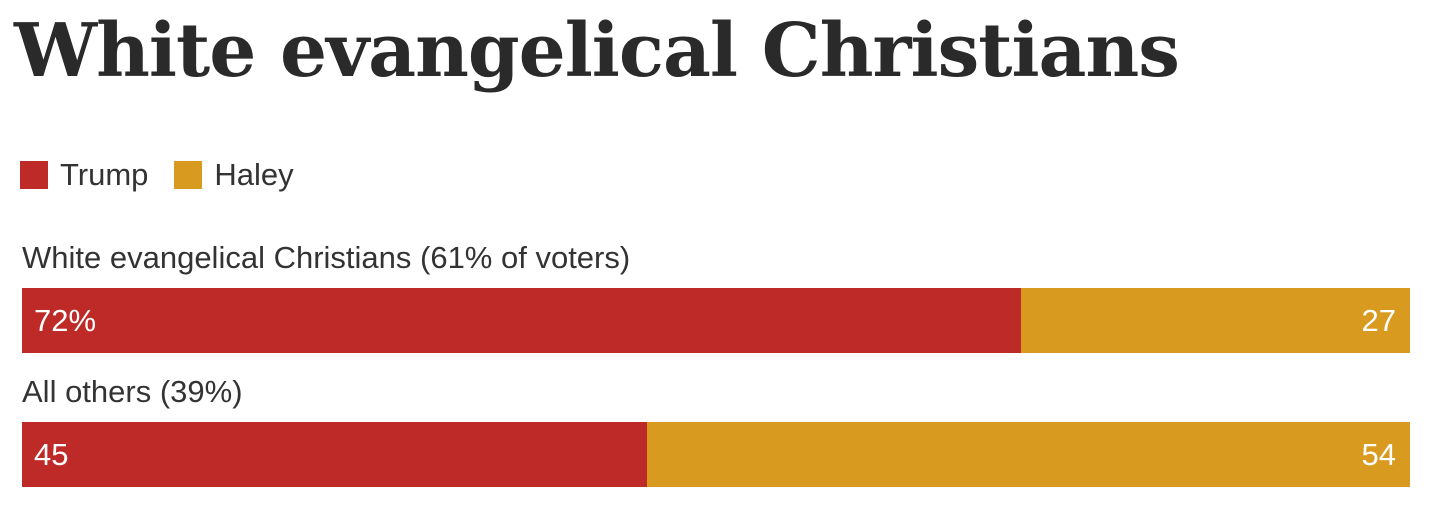 Image resolution: width=1456 pixels, height=523 pixels. I want to click on legend-swatch-haley, so click(188, 175).